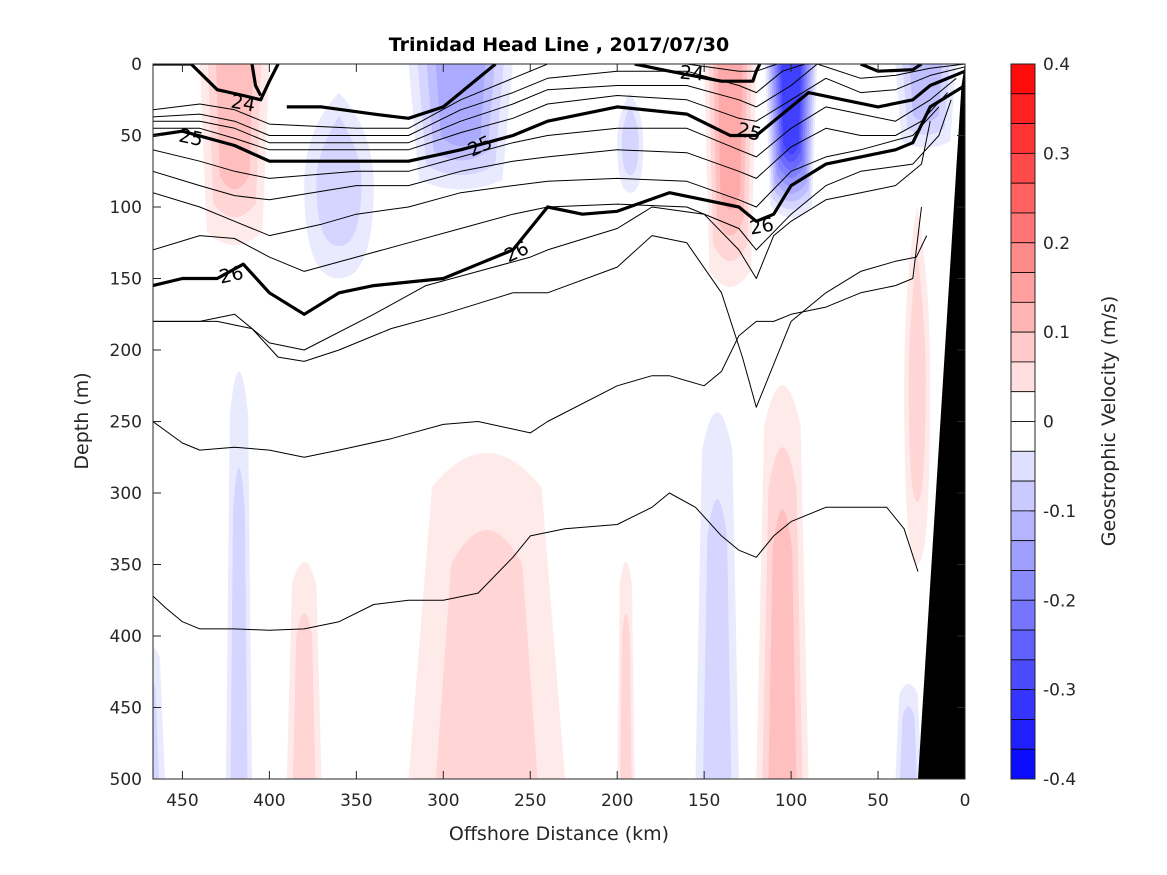 Image resolution: width=1167 pixels, height=875 pixels. What do you see at coordinates (1059, 691) in the screenshot?
I see `colorbar-tick-label: -0.3` at bounding box center [1059, 691].